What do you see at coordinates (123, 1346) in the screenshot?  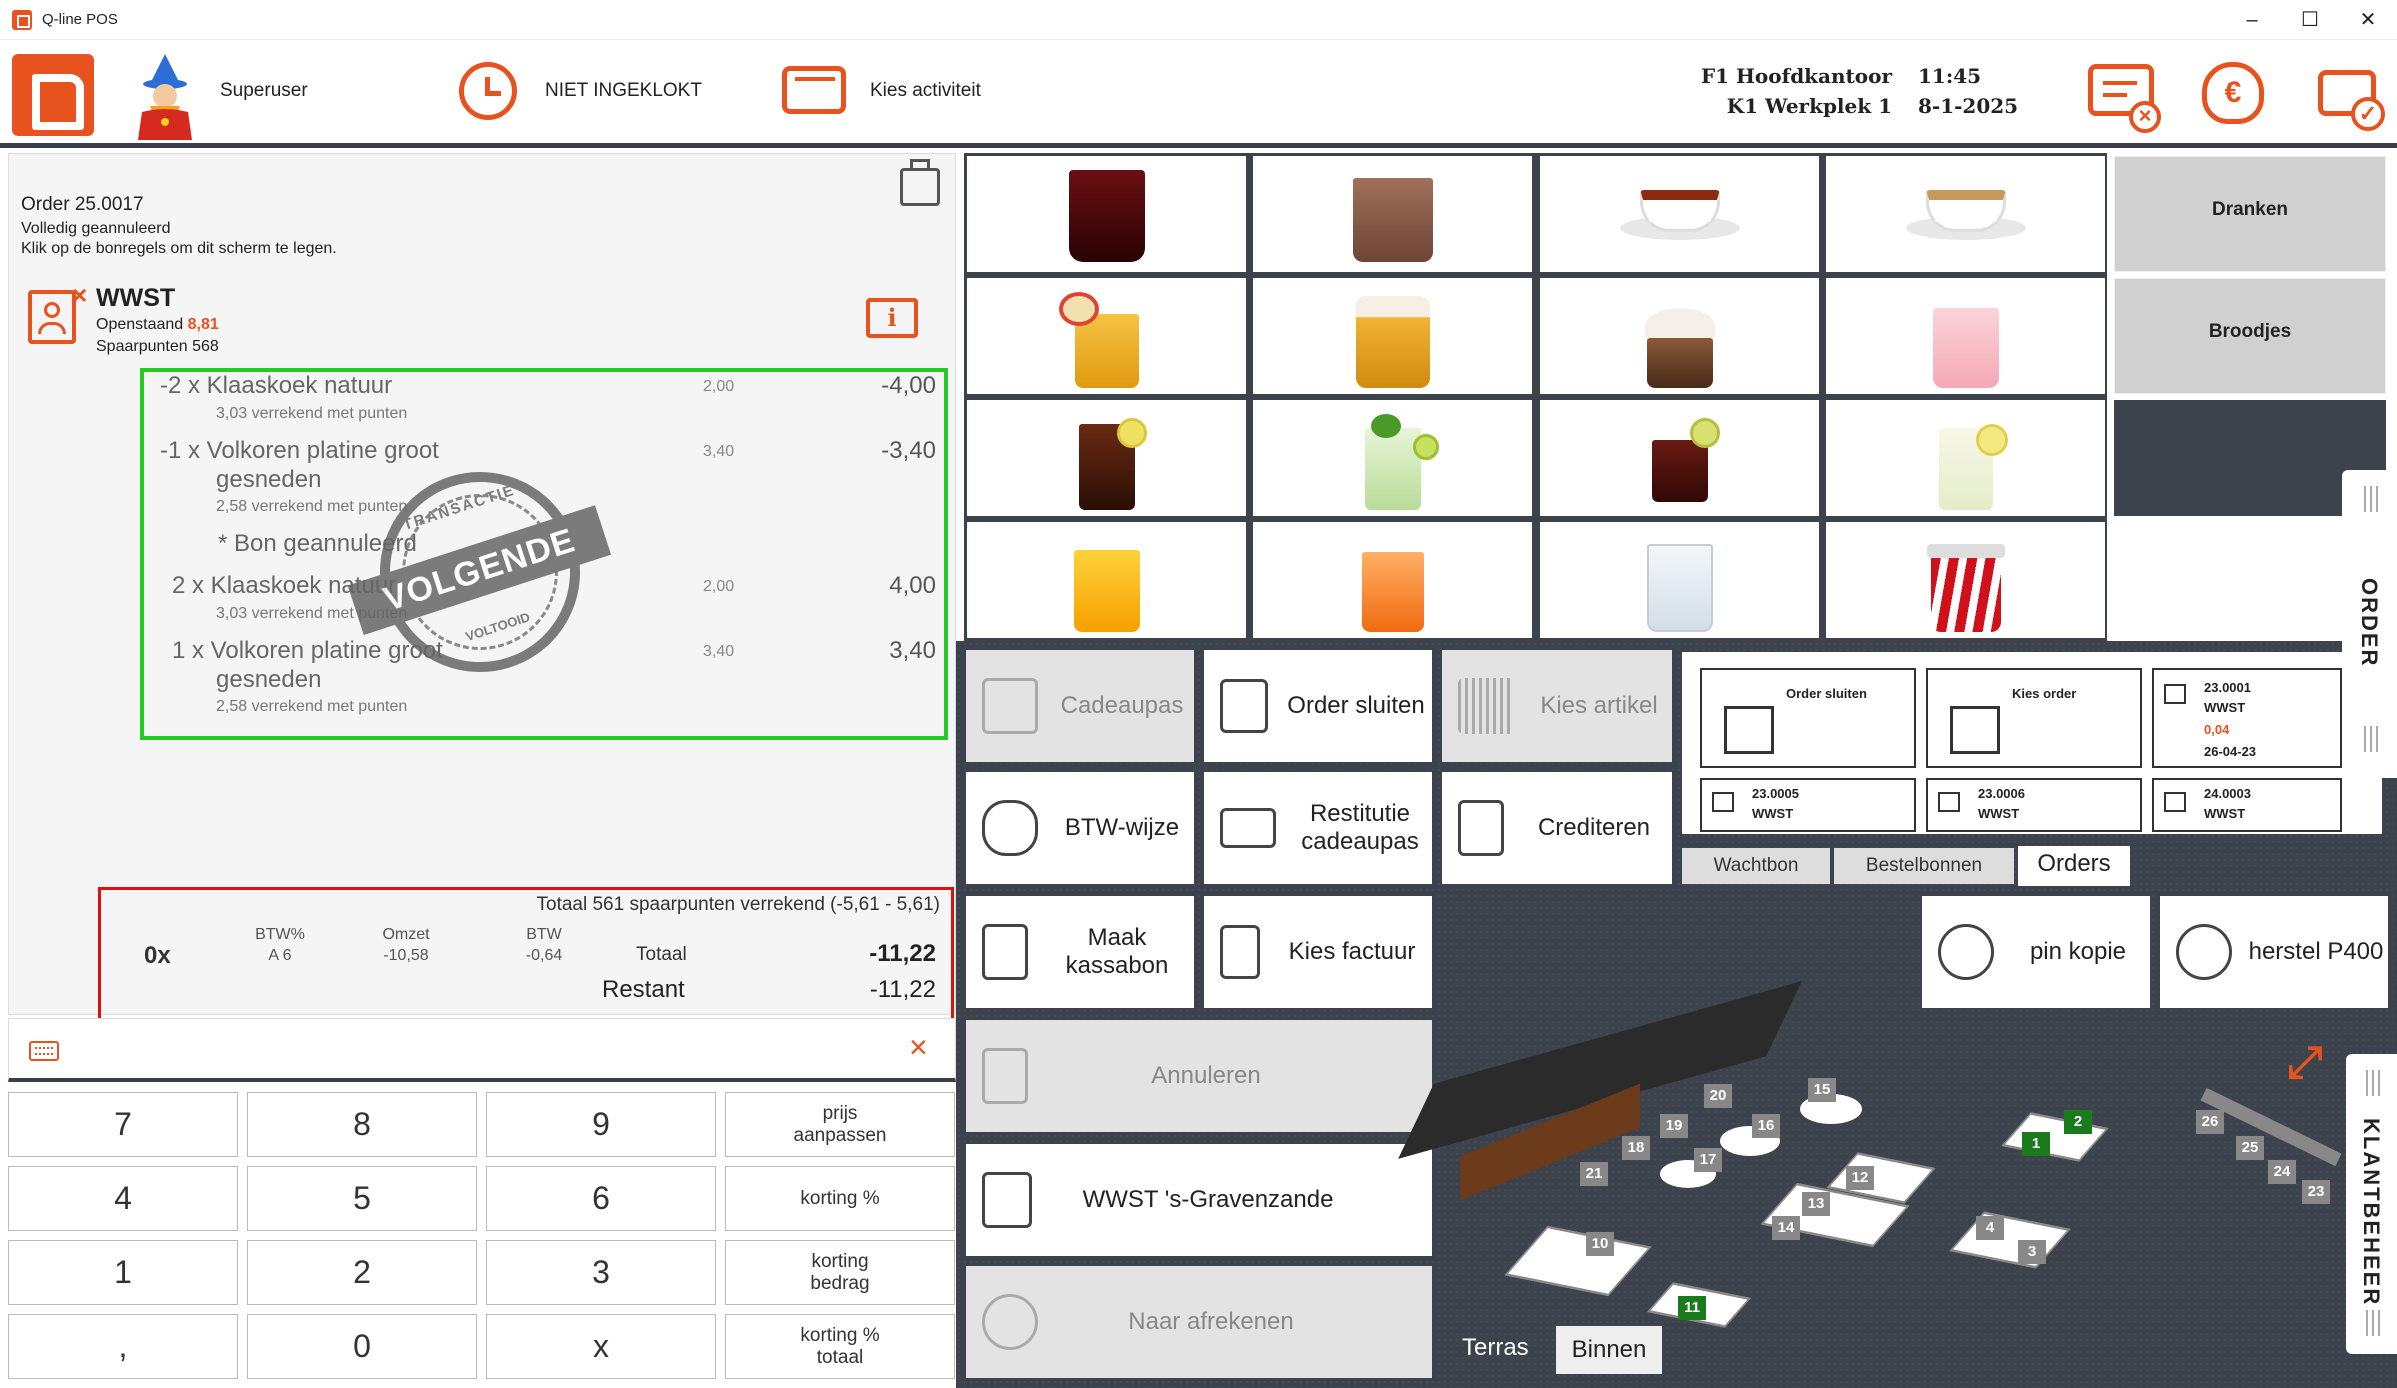 I see `key-comma: ,` at bounding box center [123, 1346].